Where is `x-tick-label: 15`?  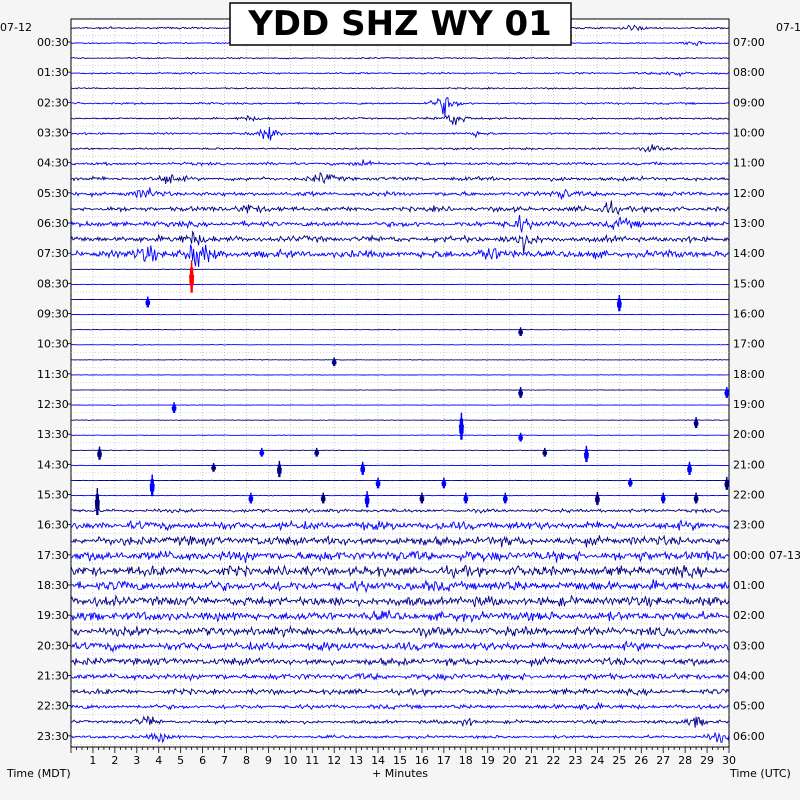
x-tick-label: 15 is located at coordinates (400, 760).